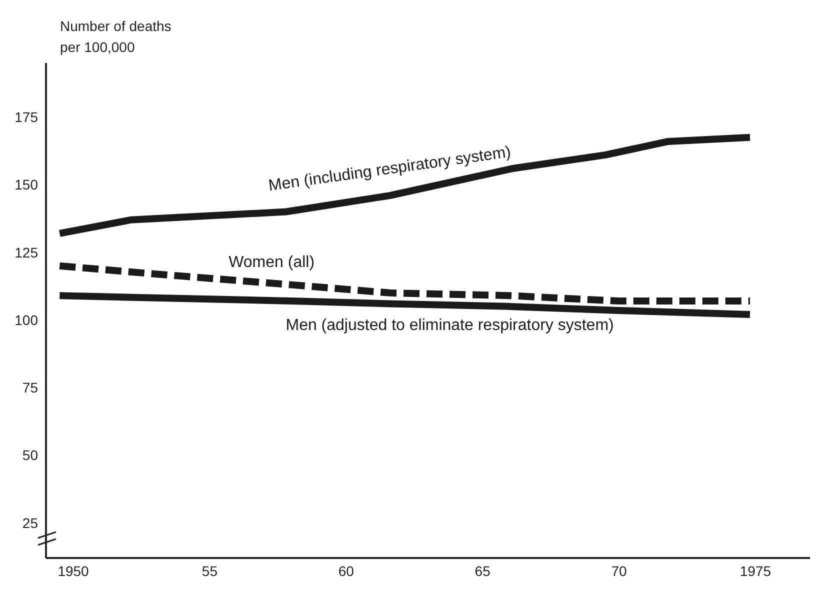  What do you see at coordinates (26, 252) in the screenshot?
I see `y-tick-label: 125` at bounding box center [26, 252].